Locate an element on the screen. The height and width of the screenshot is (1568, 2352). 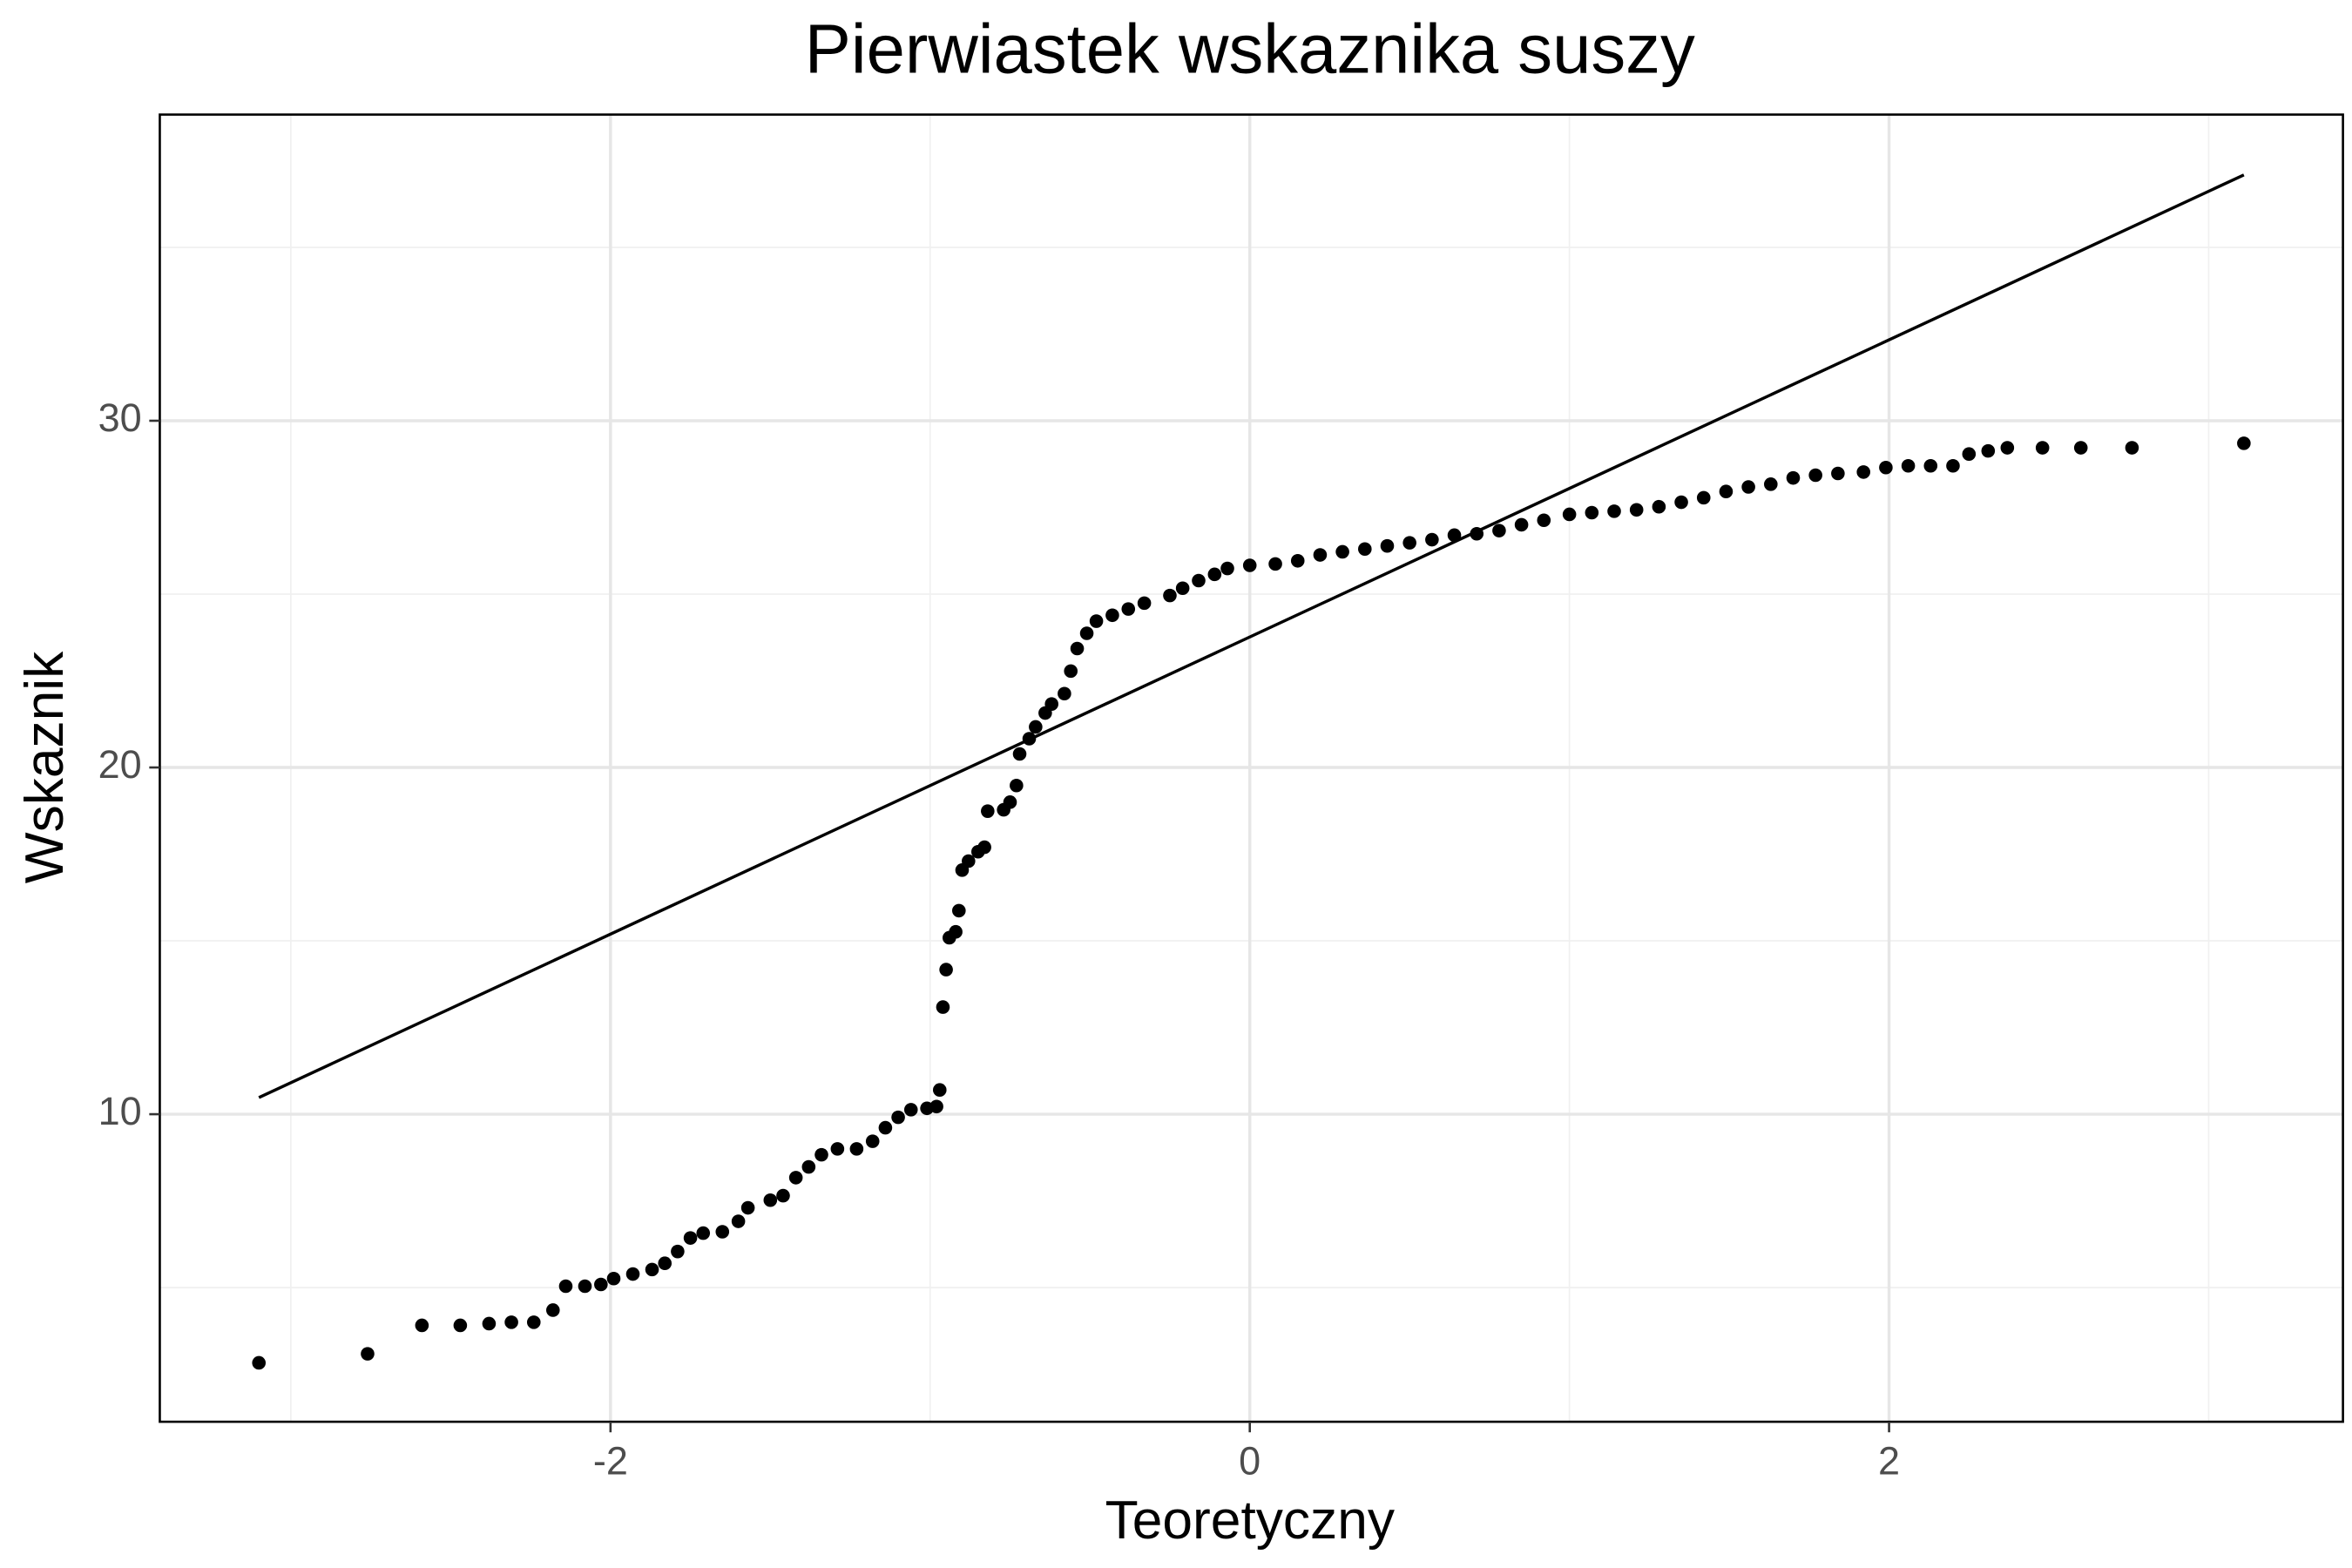
x-axis-label: Teoretyczny is located at coordinates (1250, 1520).